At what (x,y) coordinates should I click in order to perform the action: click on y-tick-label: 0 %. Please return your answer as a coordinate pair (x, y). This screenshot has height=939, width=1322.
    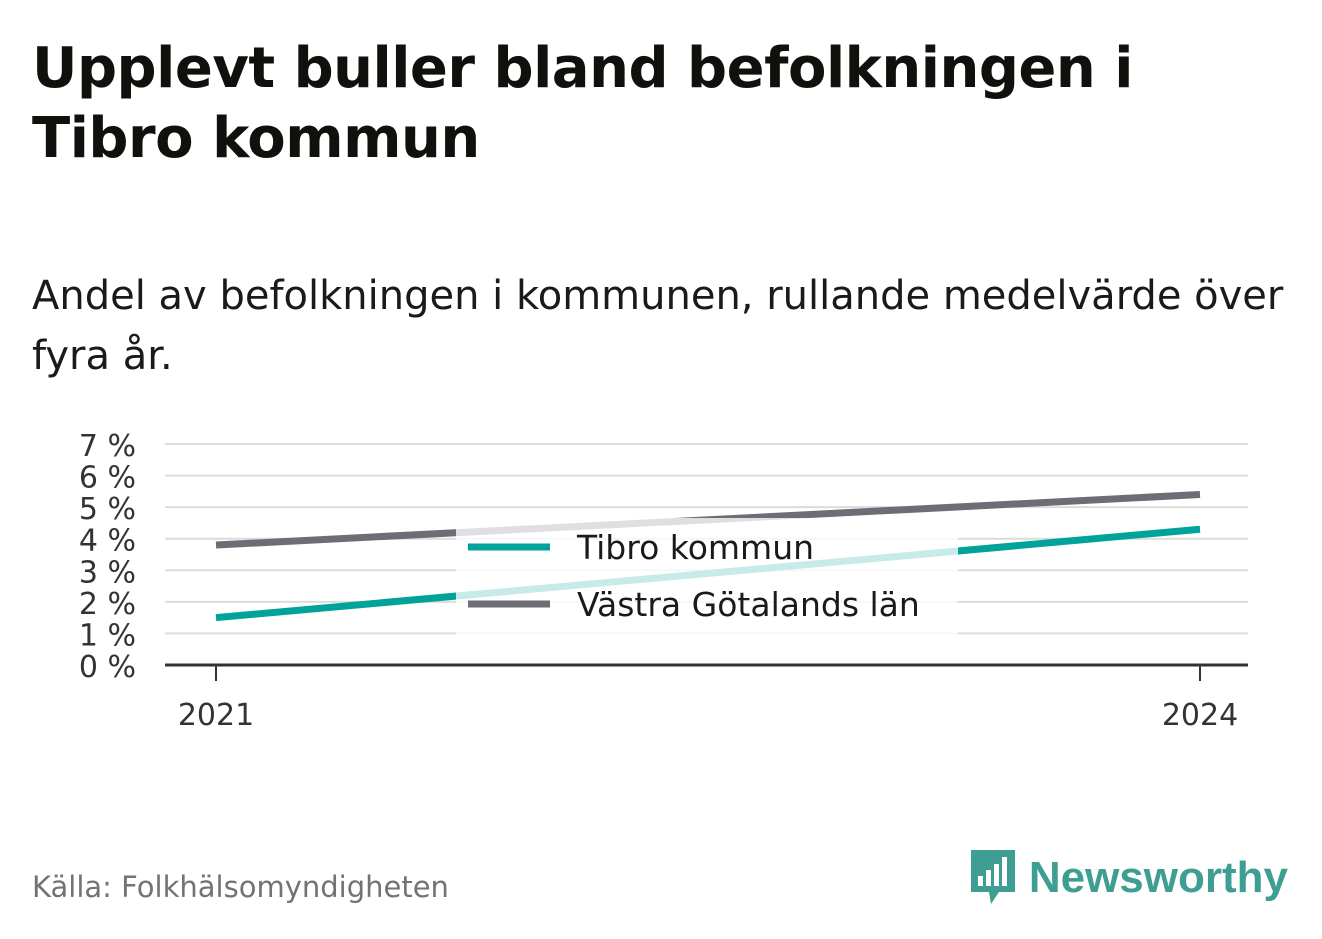
    Looking at the image, I should click on (107, 667).